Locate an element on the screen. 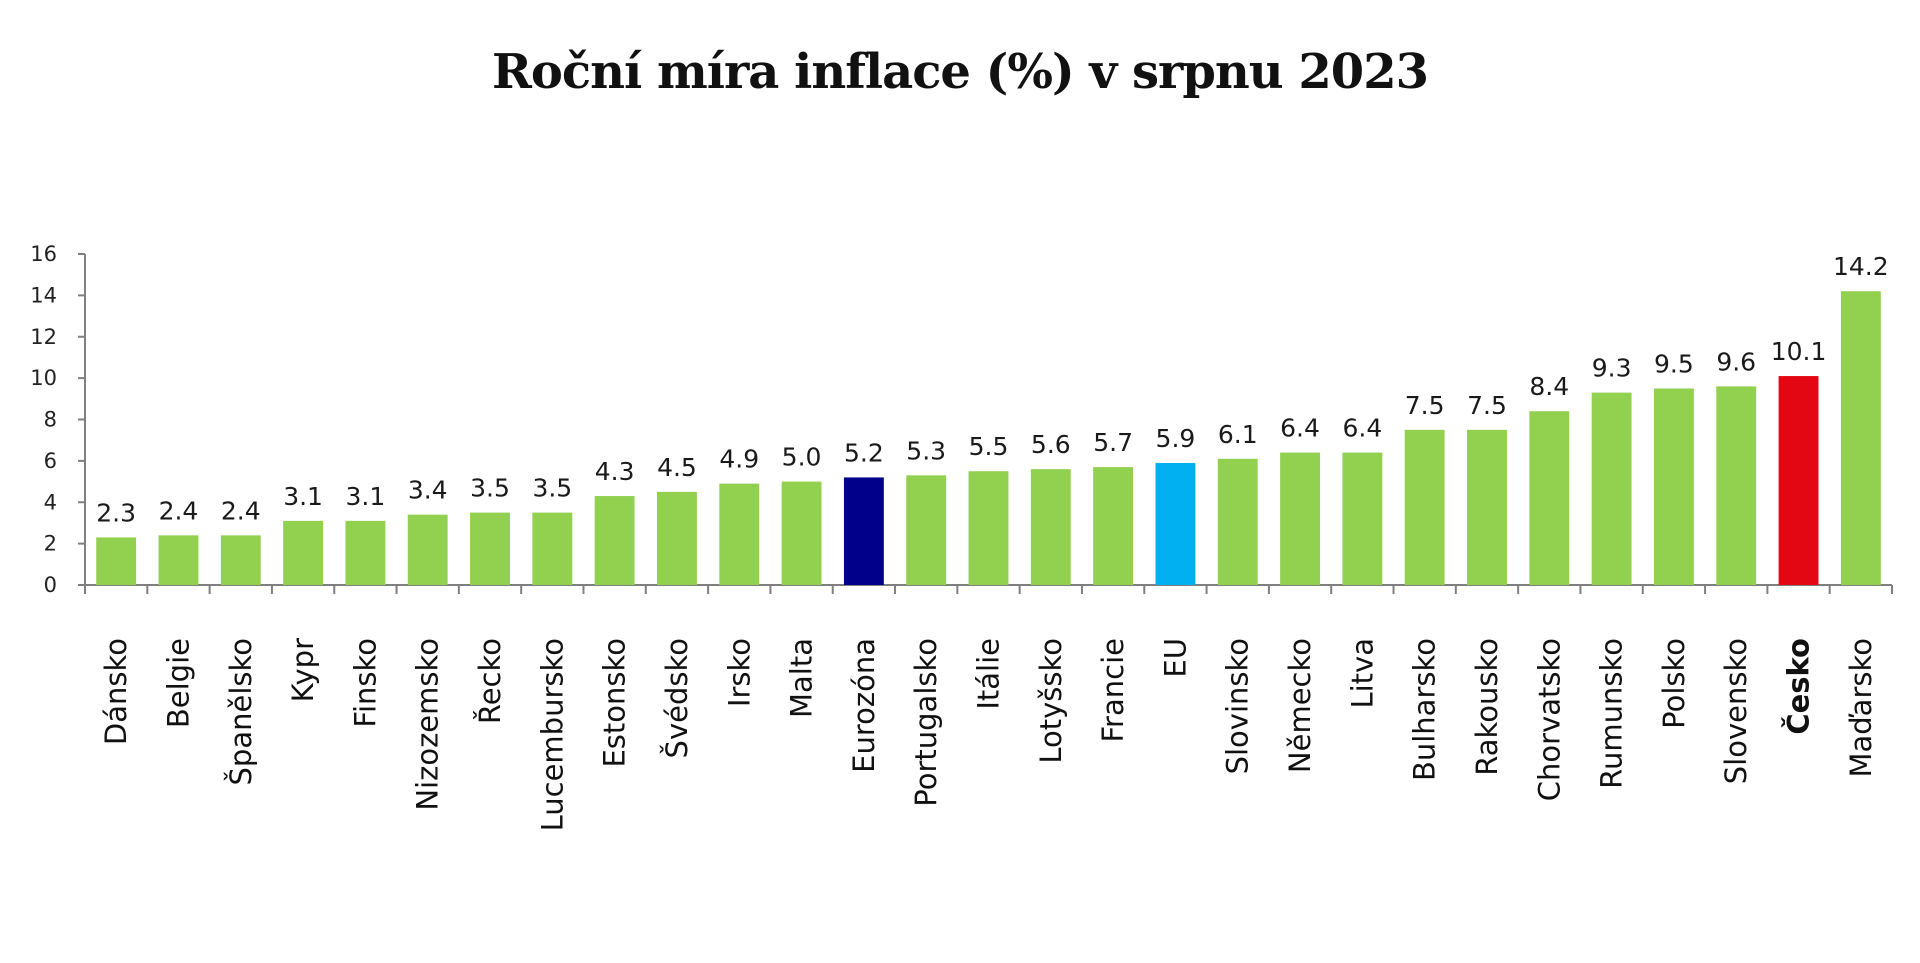 This screenshot has height=963, width=1920. category-label: Dánsko is located at coordinates (116, 691).